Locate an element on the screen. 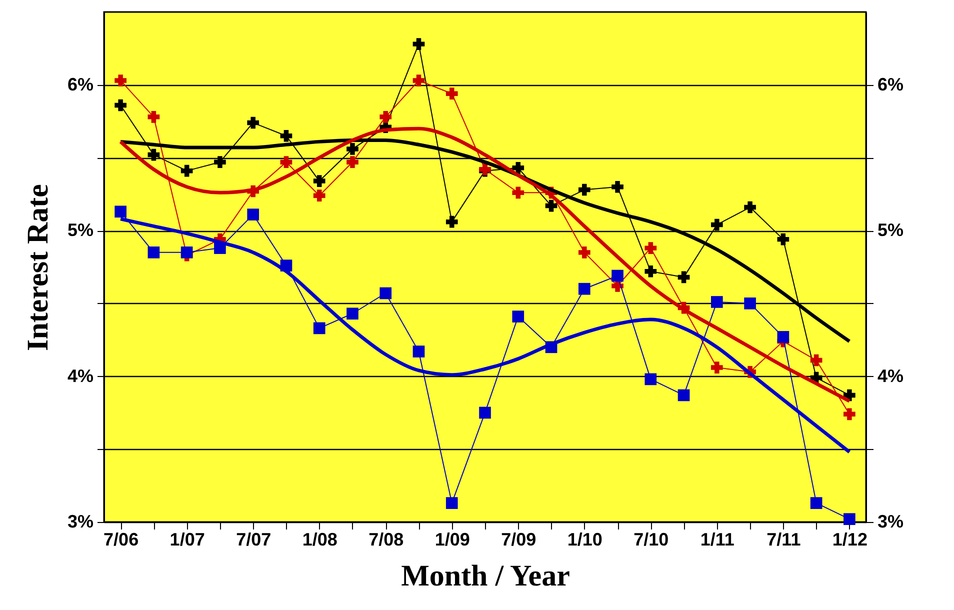 Image resolution: width=954 pixels, height=610 pixels. y-tick-label: 3% is located at coordinates (80, 522).